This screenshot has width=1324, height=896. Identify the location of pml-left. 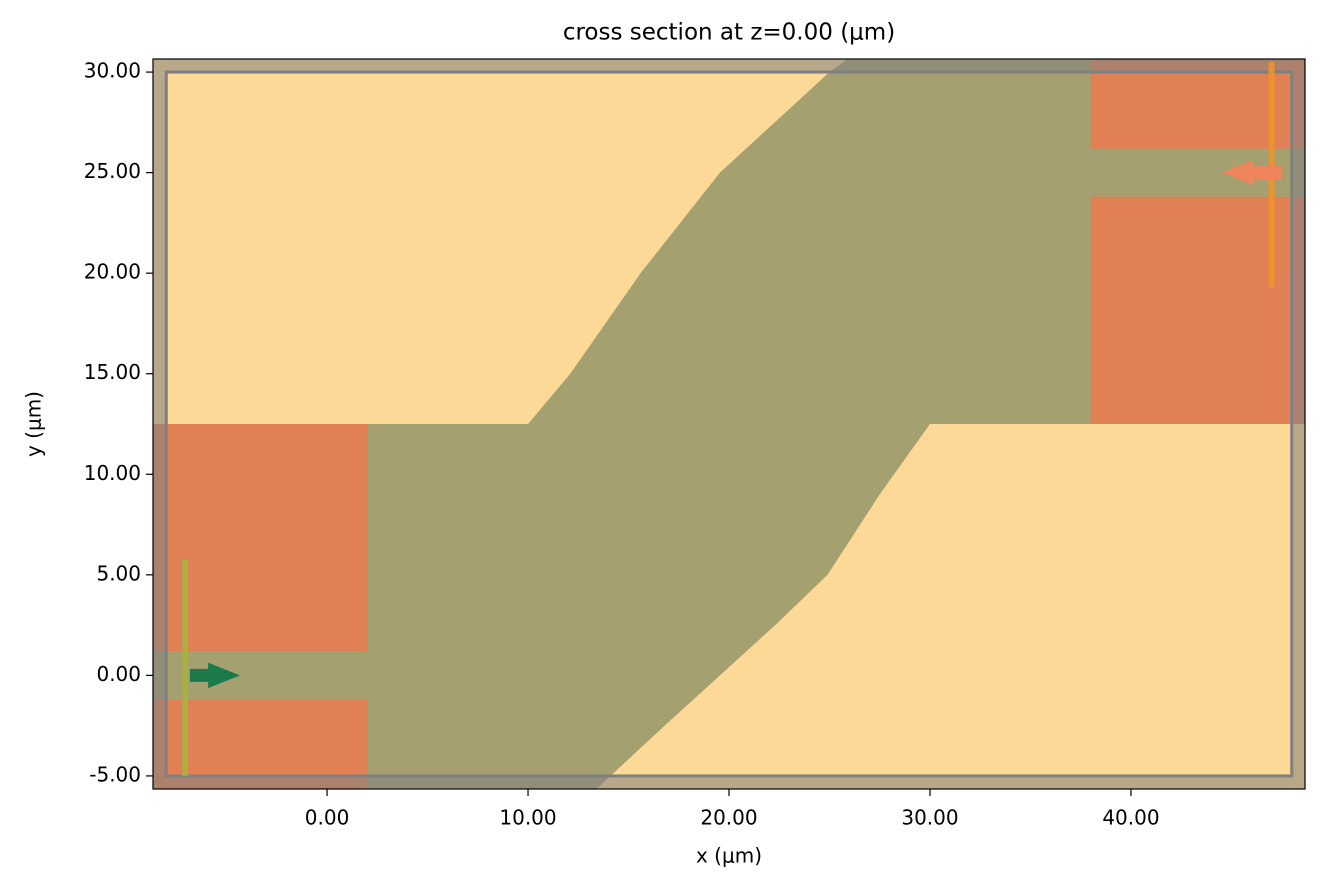
(160, 424).